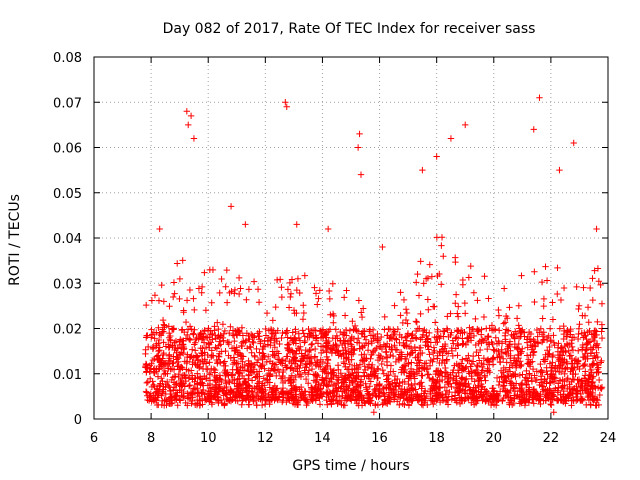 This screenshot has height=480, width=640. What do you see at coordinates (67, 284) in the screenshot?
I see `y-tick-label: 0.03` at bounding box center [67, 284].